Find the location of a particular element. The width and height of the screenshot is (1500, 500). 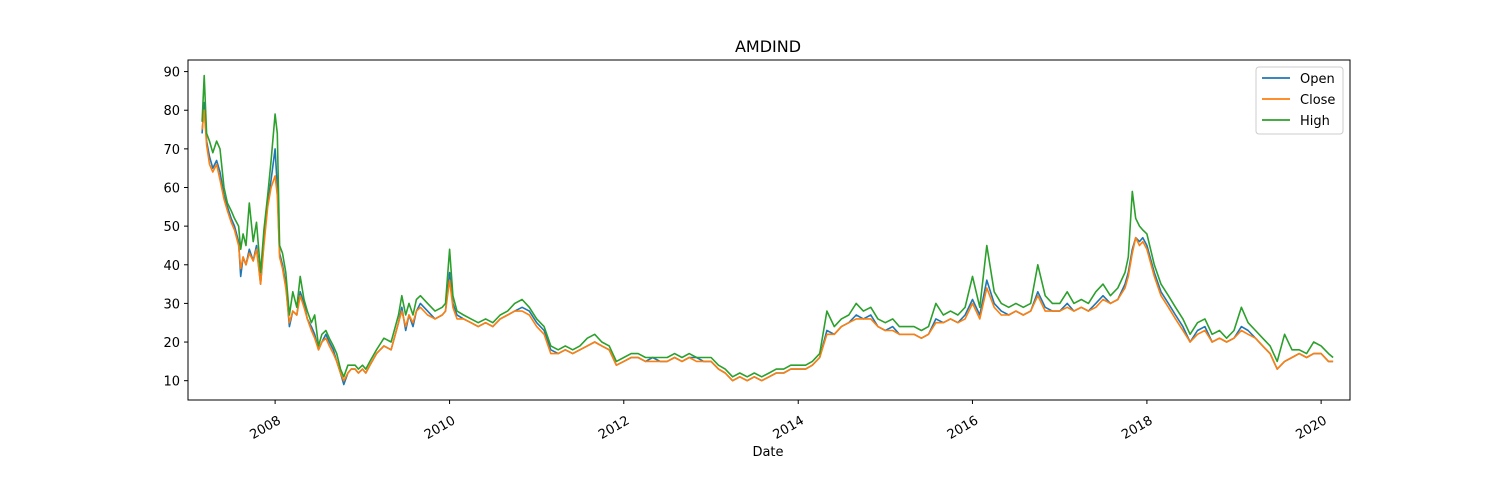

legend-label-high: High is located at coordinates (1315, 121).